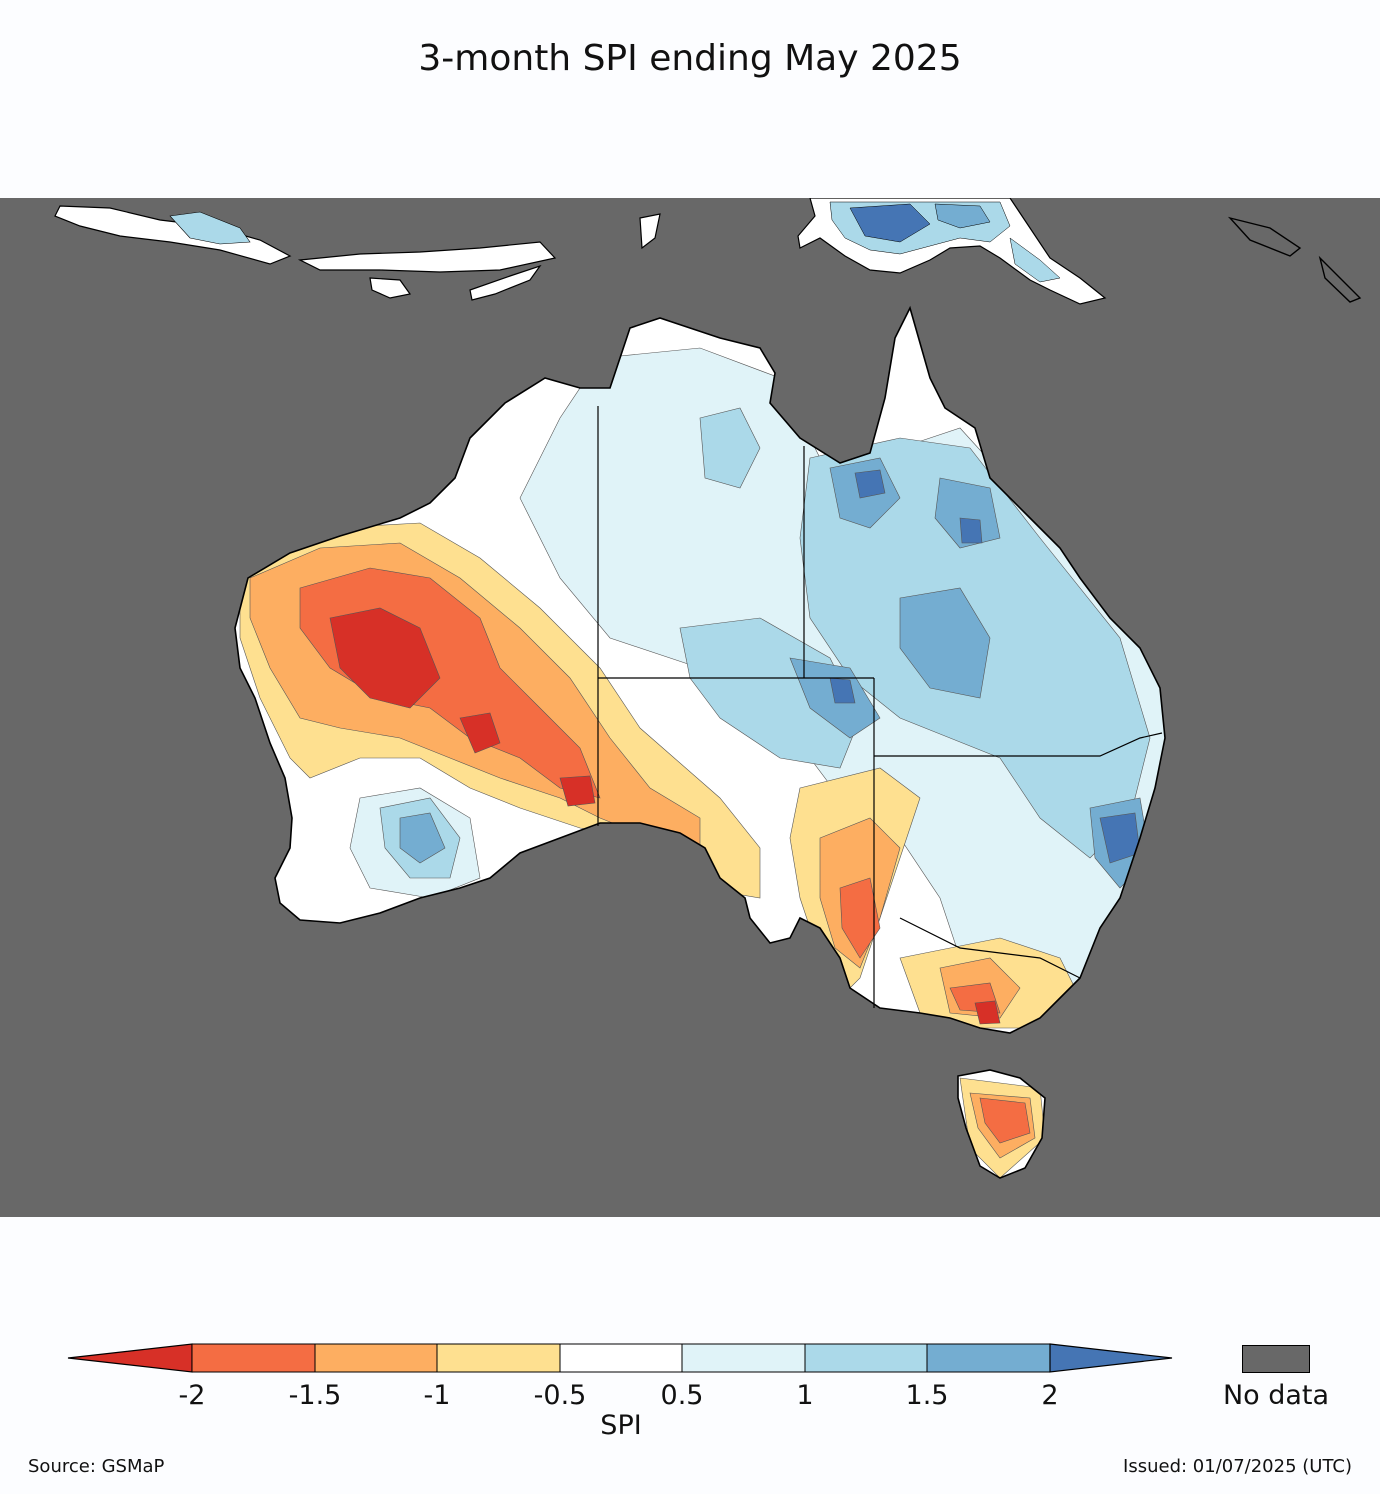  I want to click on colorbar-tick-label: 1, so click(805, 1395).